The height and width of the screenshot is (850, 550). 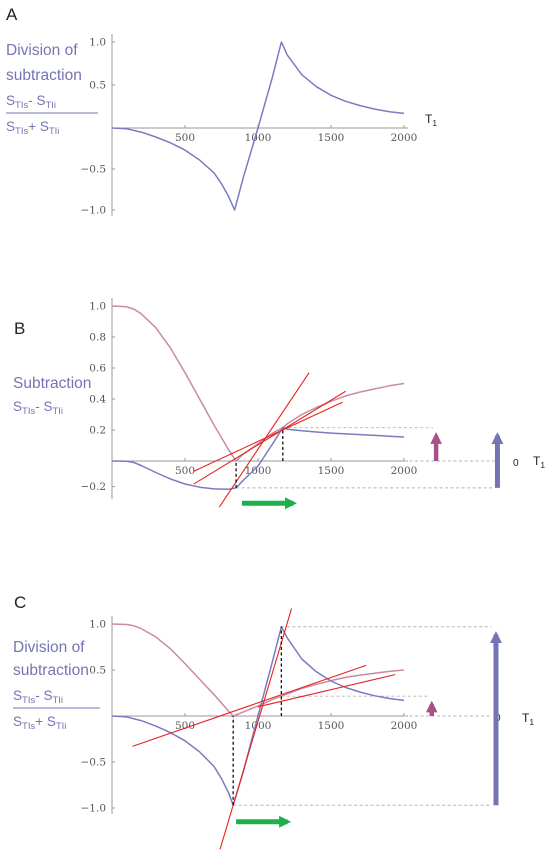 I want to click on y-tick-label: 0.4, so click(x=97, y=400).